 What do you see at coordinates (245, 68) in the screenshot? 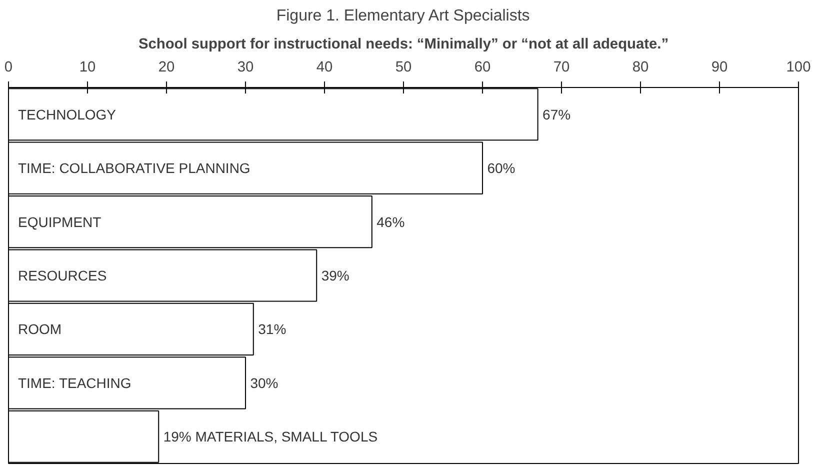
I see `x-tick-label: 30` at bounding box center [245, 68].